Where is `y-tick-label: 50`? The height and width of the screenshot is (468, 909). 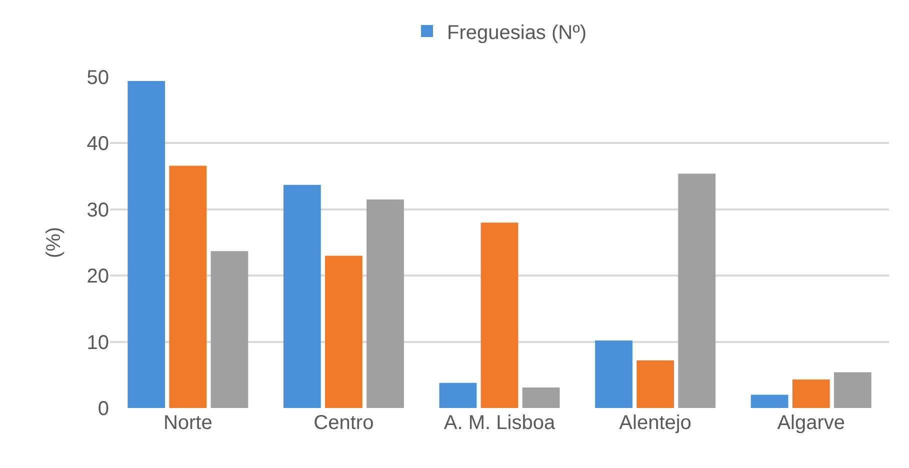 y-tick-label: 50 is located at coordinates (97, 78).